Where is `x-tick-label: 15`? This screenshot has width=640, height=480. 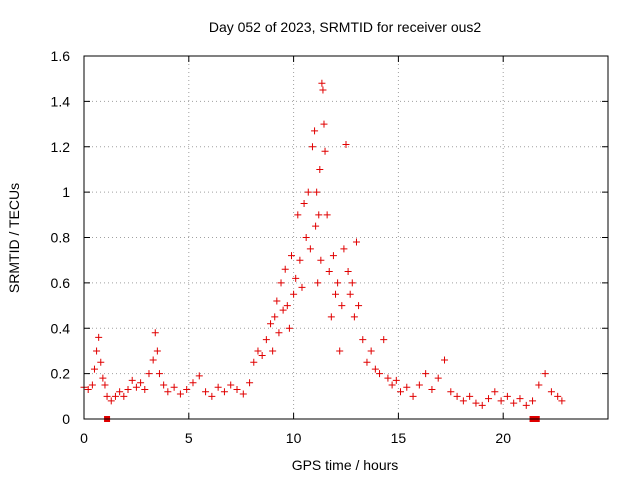 x-tick-label: 15 is located at coordinates (399, 438).